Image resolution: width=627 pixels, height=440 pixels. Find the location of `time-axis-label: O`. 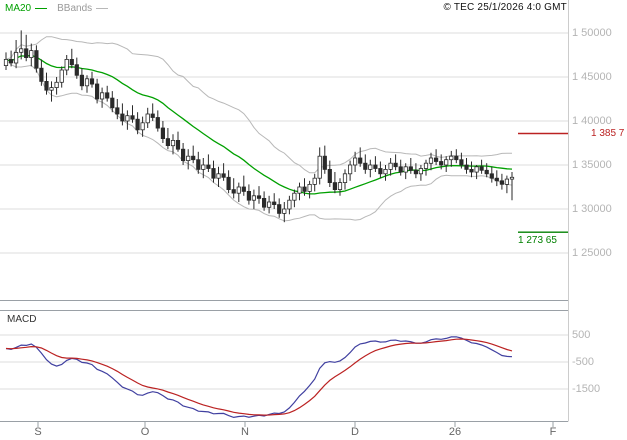

time-axis-label: O is located at coordinates (145, 432).